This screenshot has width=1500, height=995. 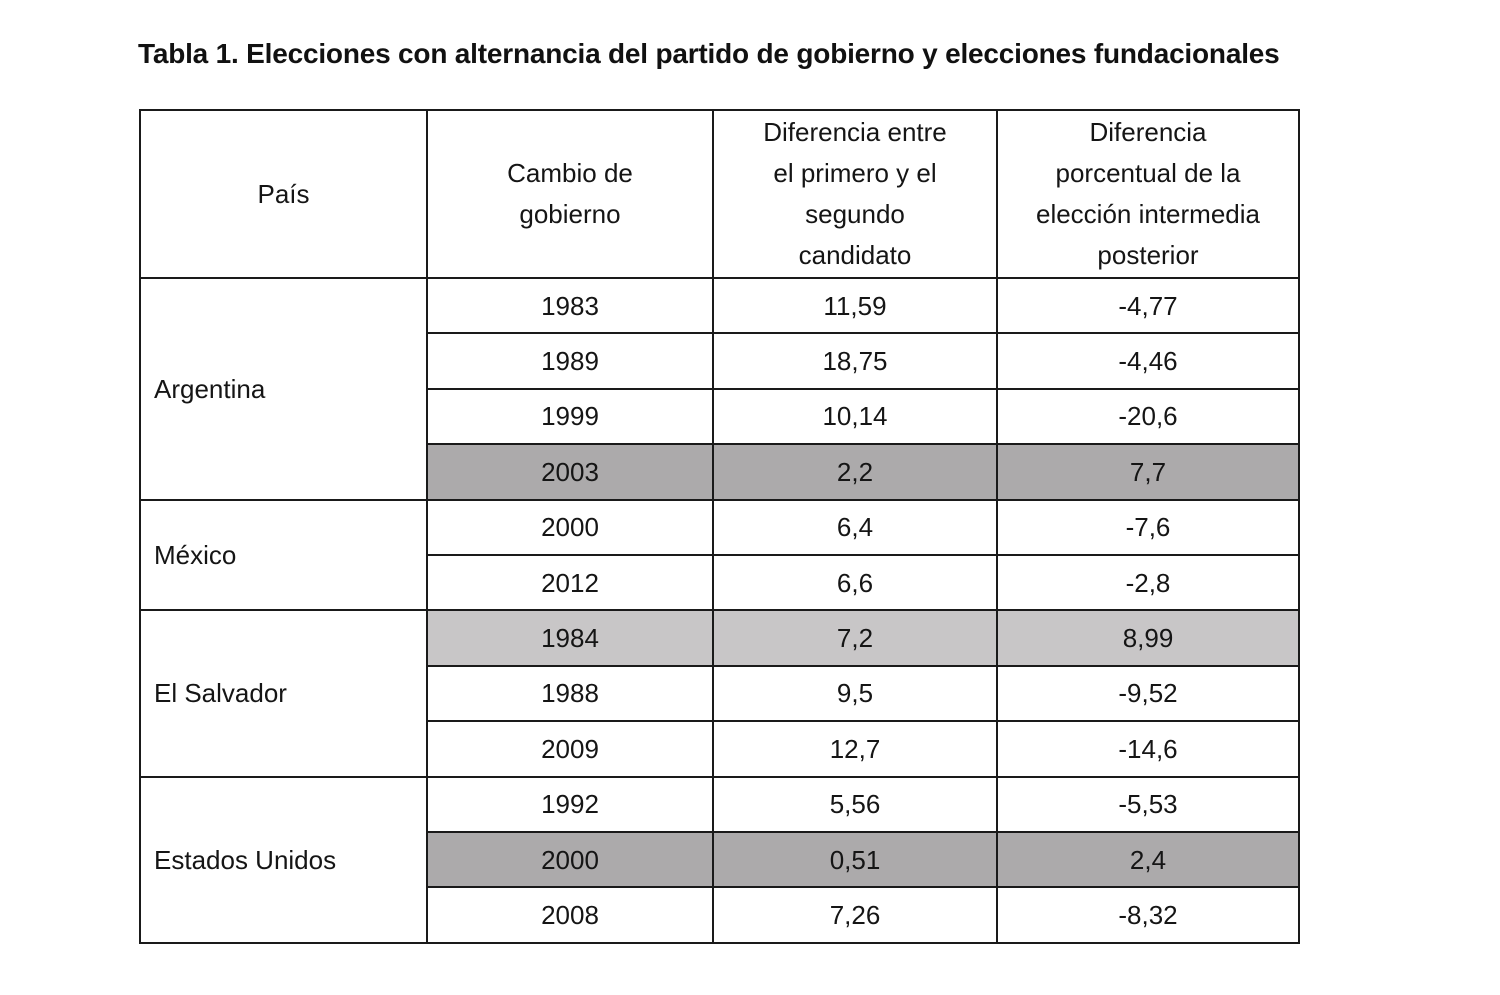 What do you see at coordinates (855, 173) in the screenshot?
I see `header-diff-line-2: el primero y el` at bounding box center [855, 173].